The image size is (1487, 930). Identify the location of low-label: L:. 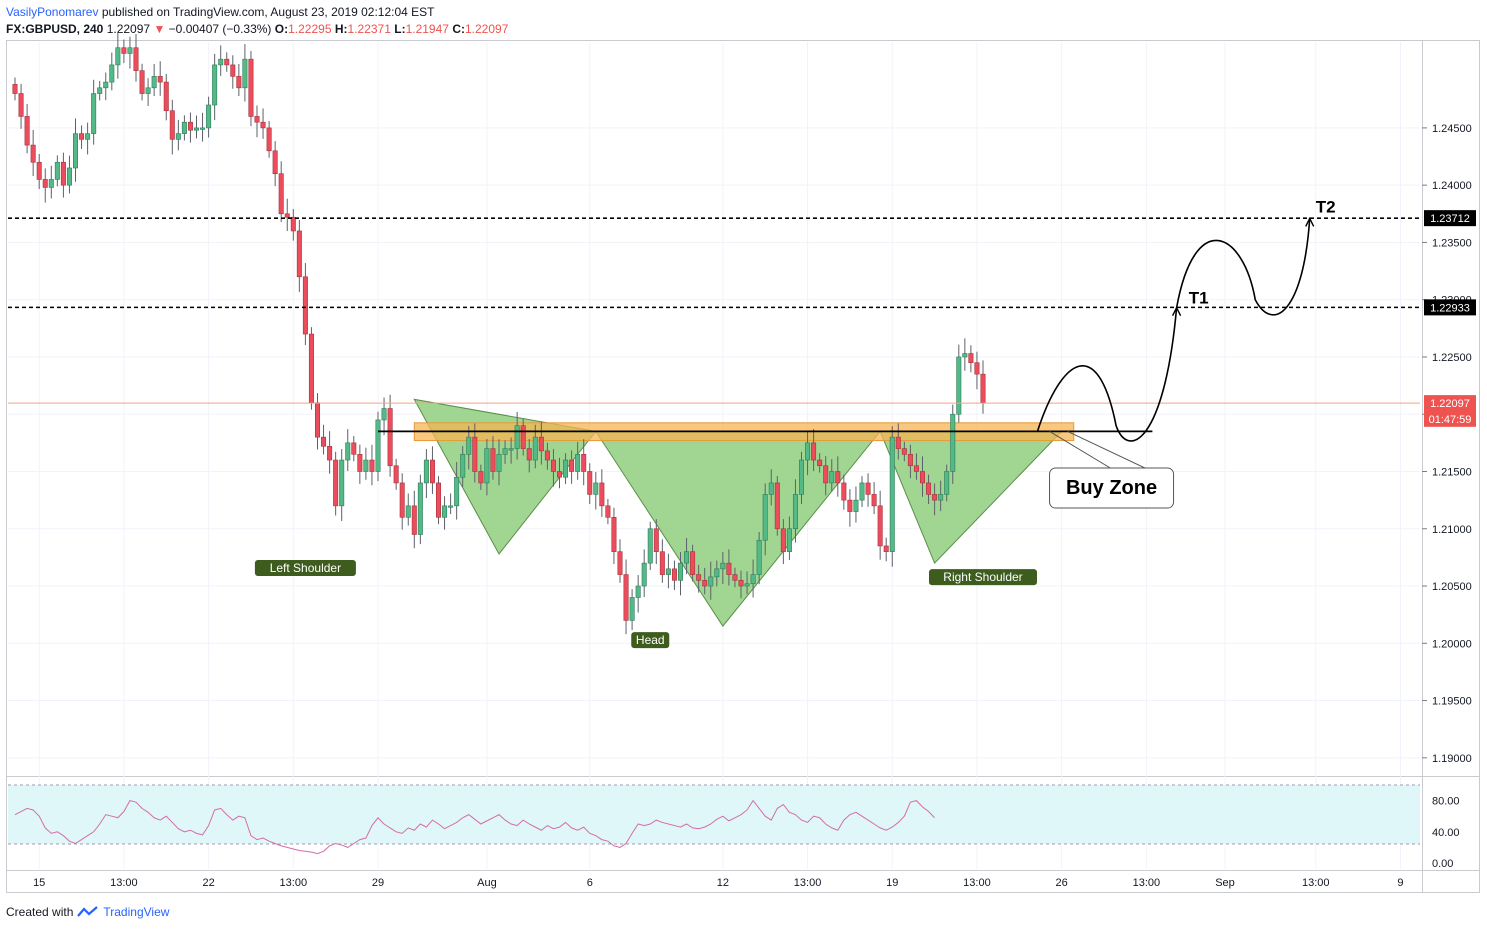
(400, 29).